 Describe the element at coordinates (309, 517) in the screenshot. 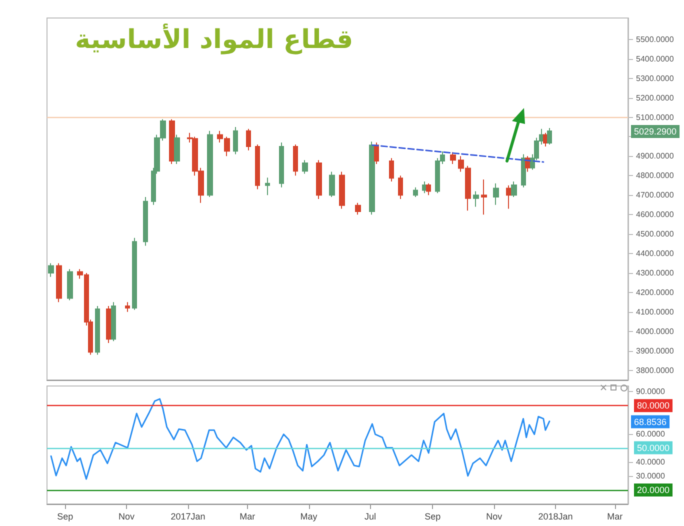

I see `x-tick-label: May` at that location.